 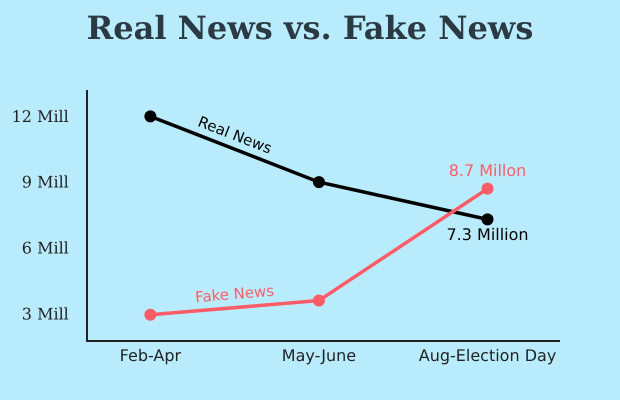 I want to click on x-tick-label: Feb-Apr, so click(x=151, y=356).